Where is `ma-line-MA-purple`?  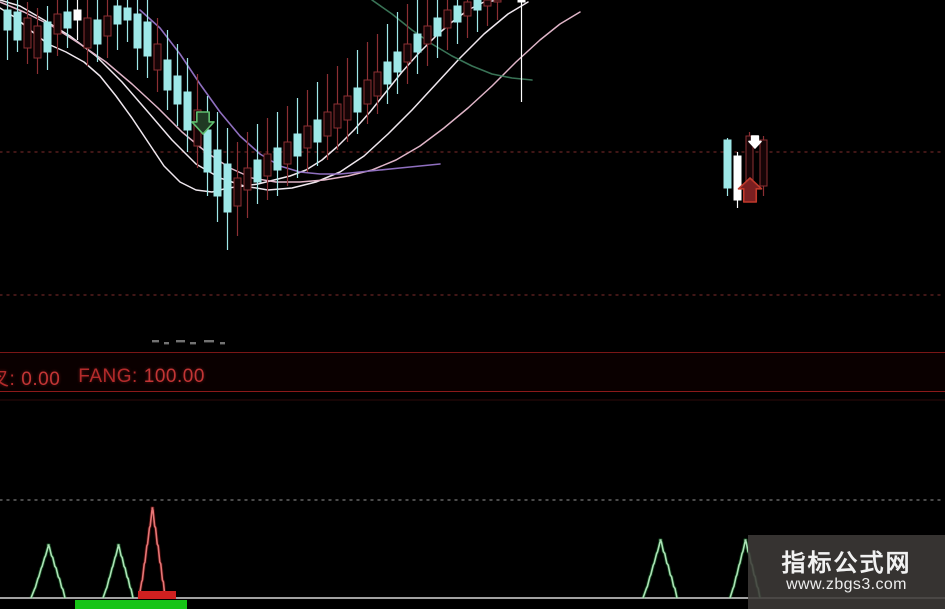 ma-line-MA-purple is located at coordinates (290, 92).